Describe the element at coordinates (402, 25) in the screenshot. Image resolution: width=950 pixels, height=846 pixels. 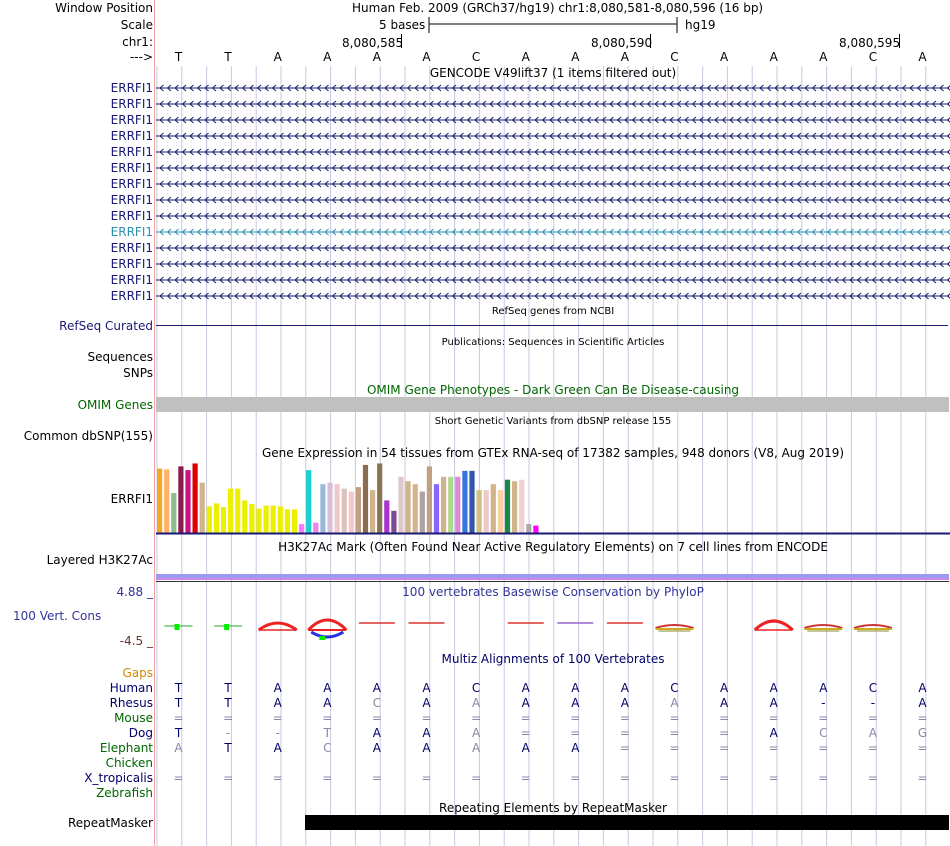
I see `scale-value: 5 bases` at that location.